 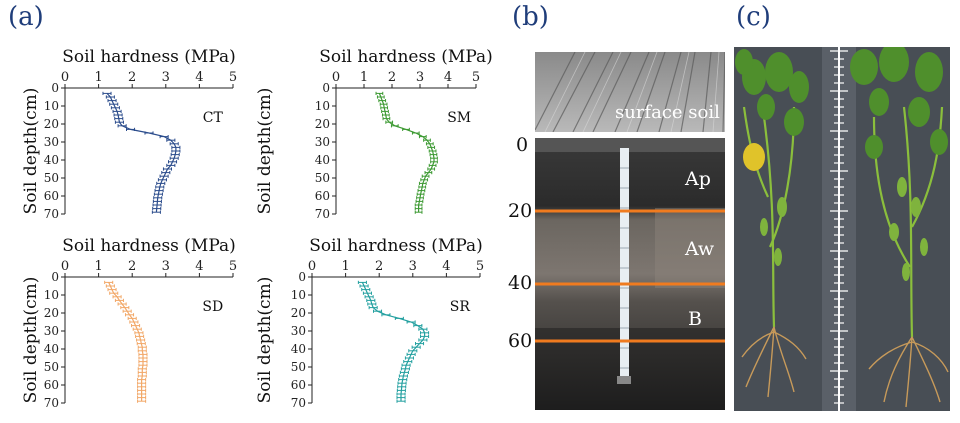 I want to click on profile-depth-40: 40, so click(x=520, y=283).